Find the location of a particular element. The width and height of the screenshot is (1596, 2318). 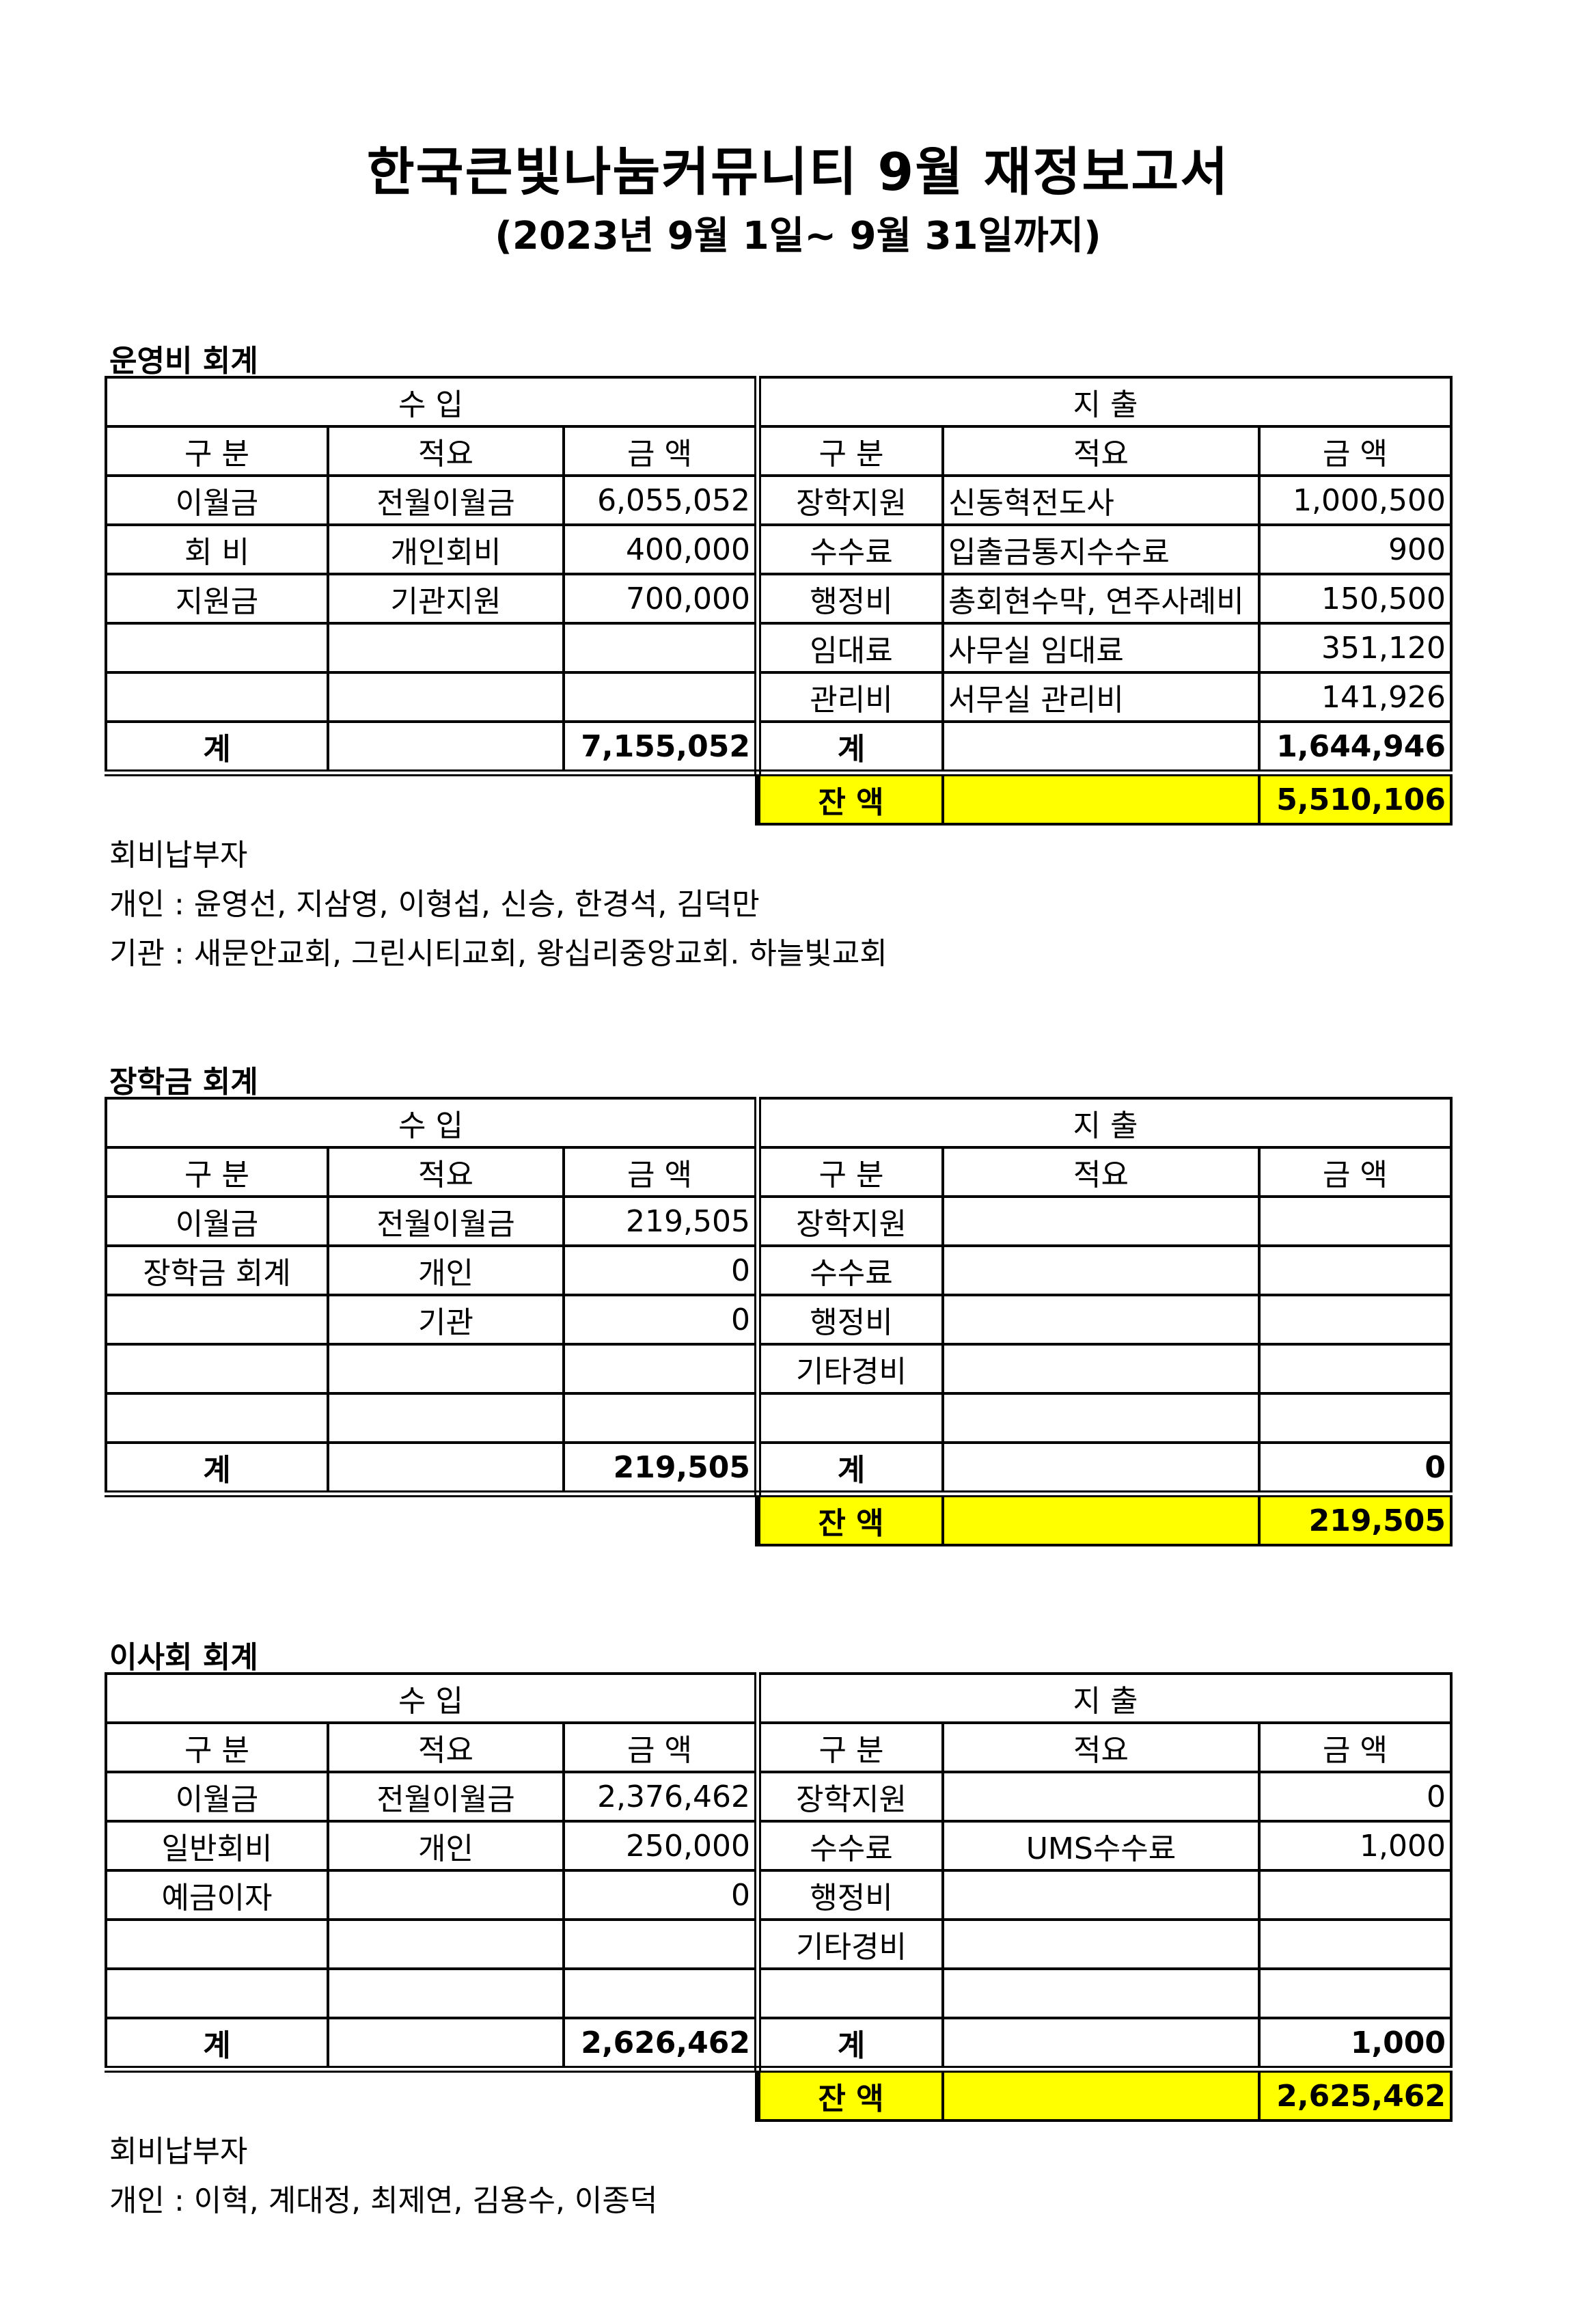

table-row: 지원금 기관지원 700,000 행정비 총회현수막, 연주사례비 150,500 is located at coordinates (779, 599).